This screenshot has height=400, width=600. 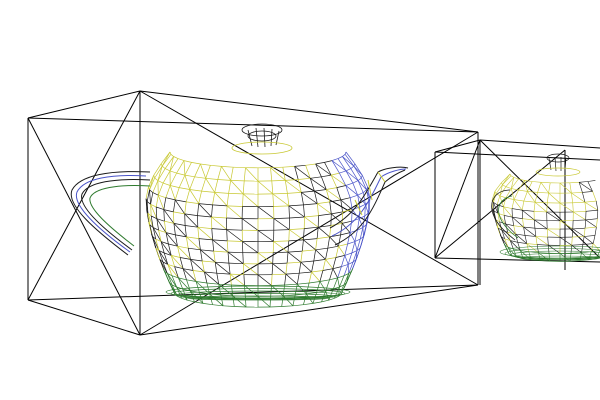 I want to click on teapot-small, so click(x=517, y=212).